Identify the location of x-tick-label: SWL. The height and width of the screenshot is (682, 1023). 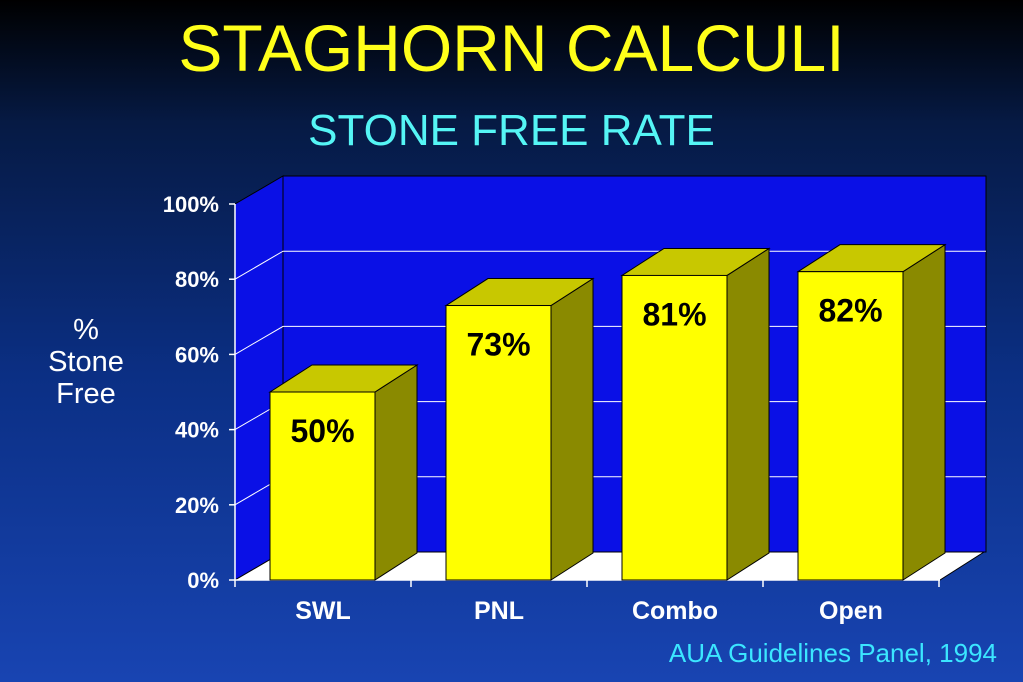
(323, 611).